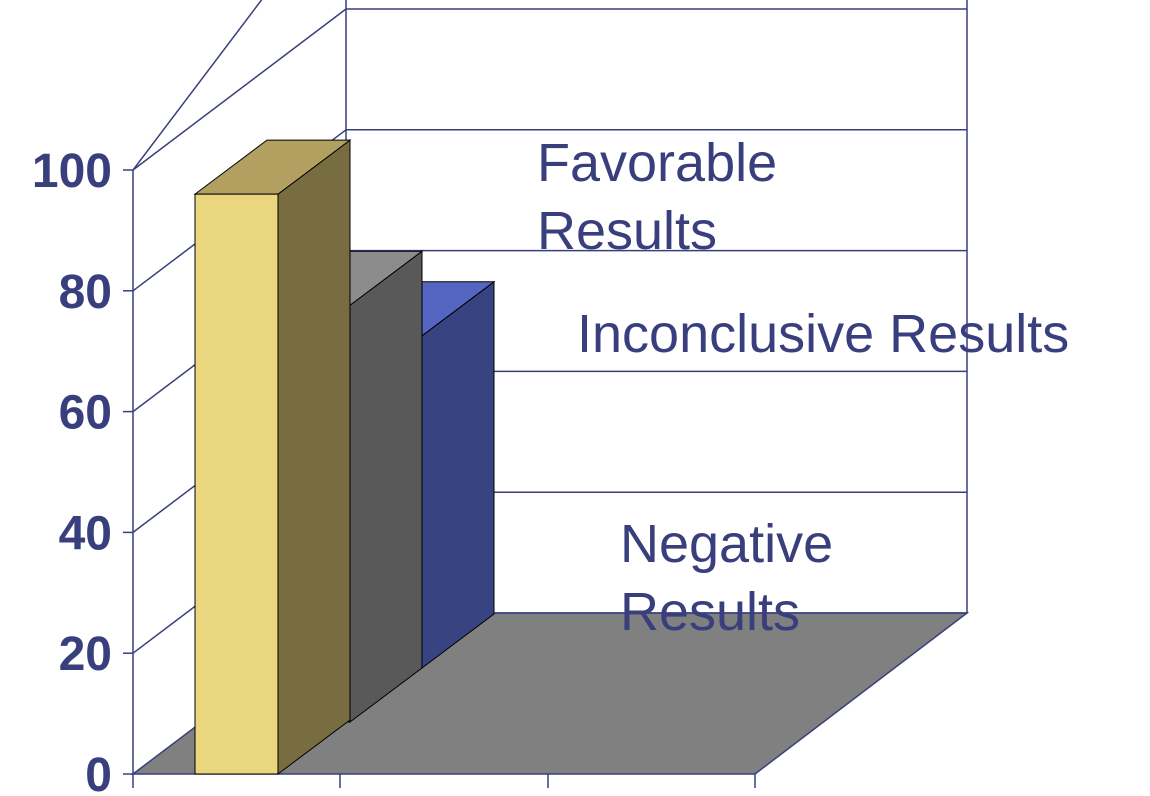  I want to click on category-label-line: Inconclusive Results, so click(823, 334).